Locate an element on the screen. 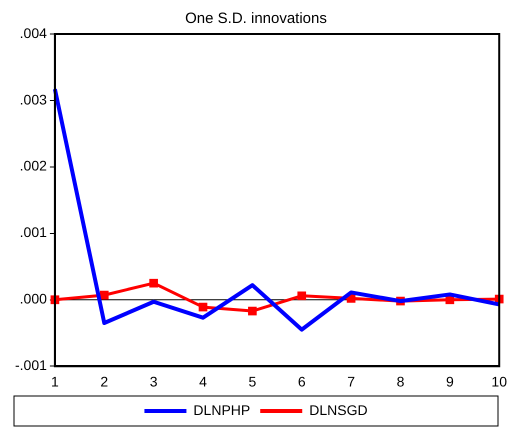 The width and height of the screenshot is (518, 440). x-tick-label: 7 is located at coordinates (351, 381).